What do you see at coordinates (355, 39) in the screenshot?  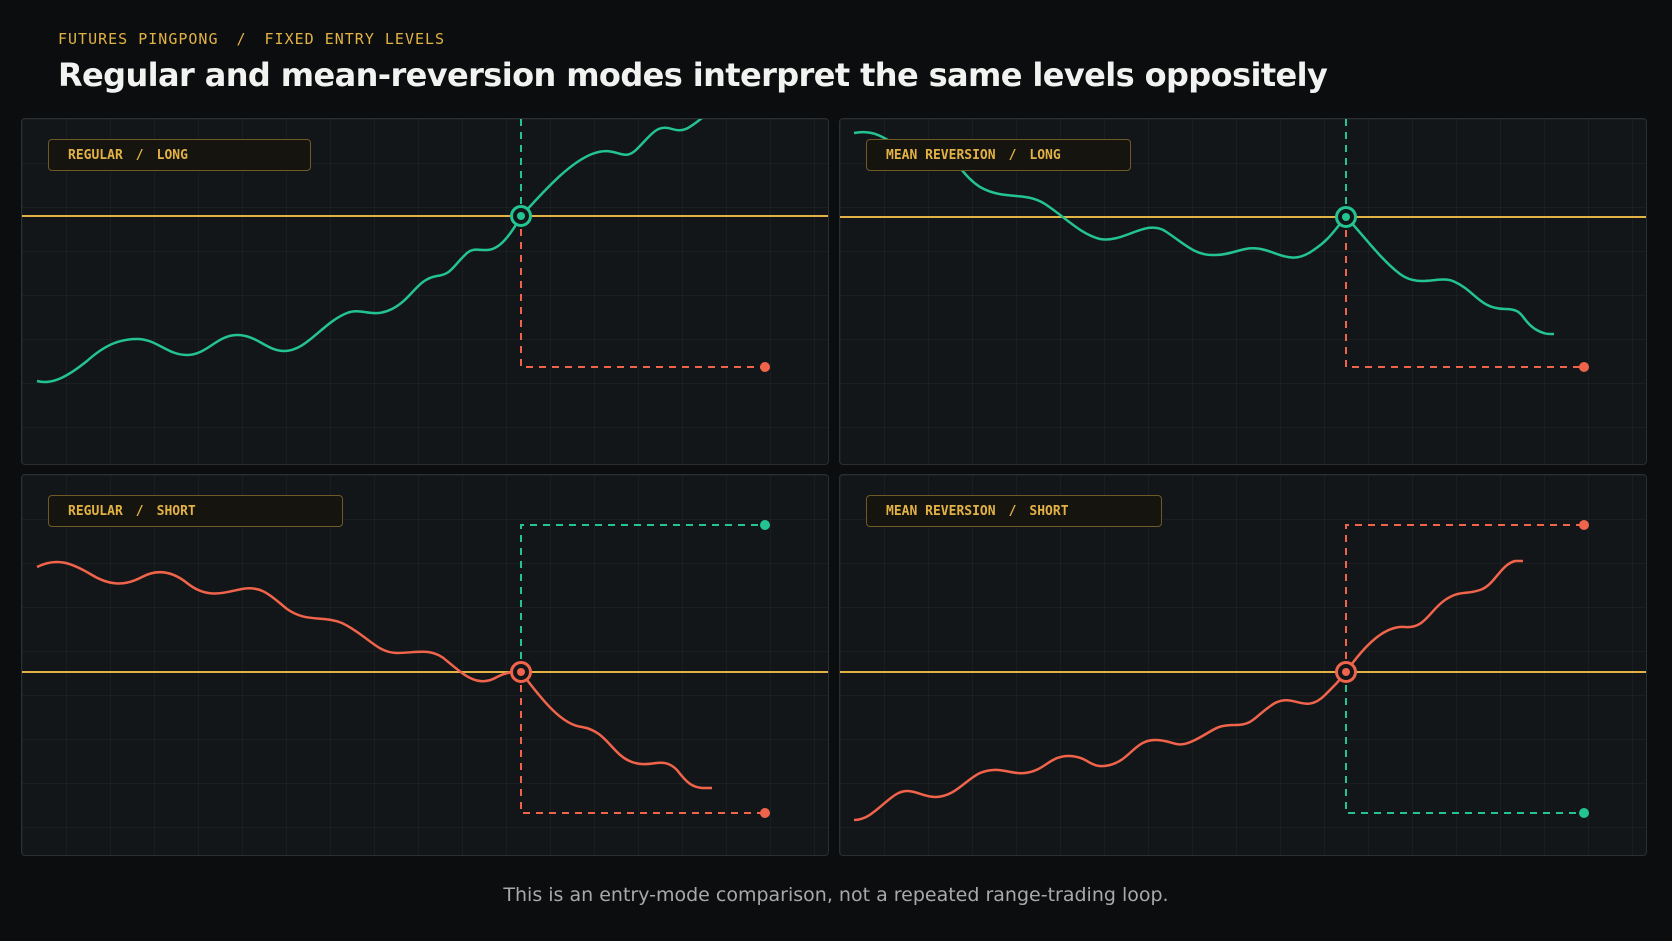 I see `eyebrow-right: FIXED ENTRY LEVELS` at bounding box center [355, 39].